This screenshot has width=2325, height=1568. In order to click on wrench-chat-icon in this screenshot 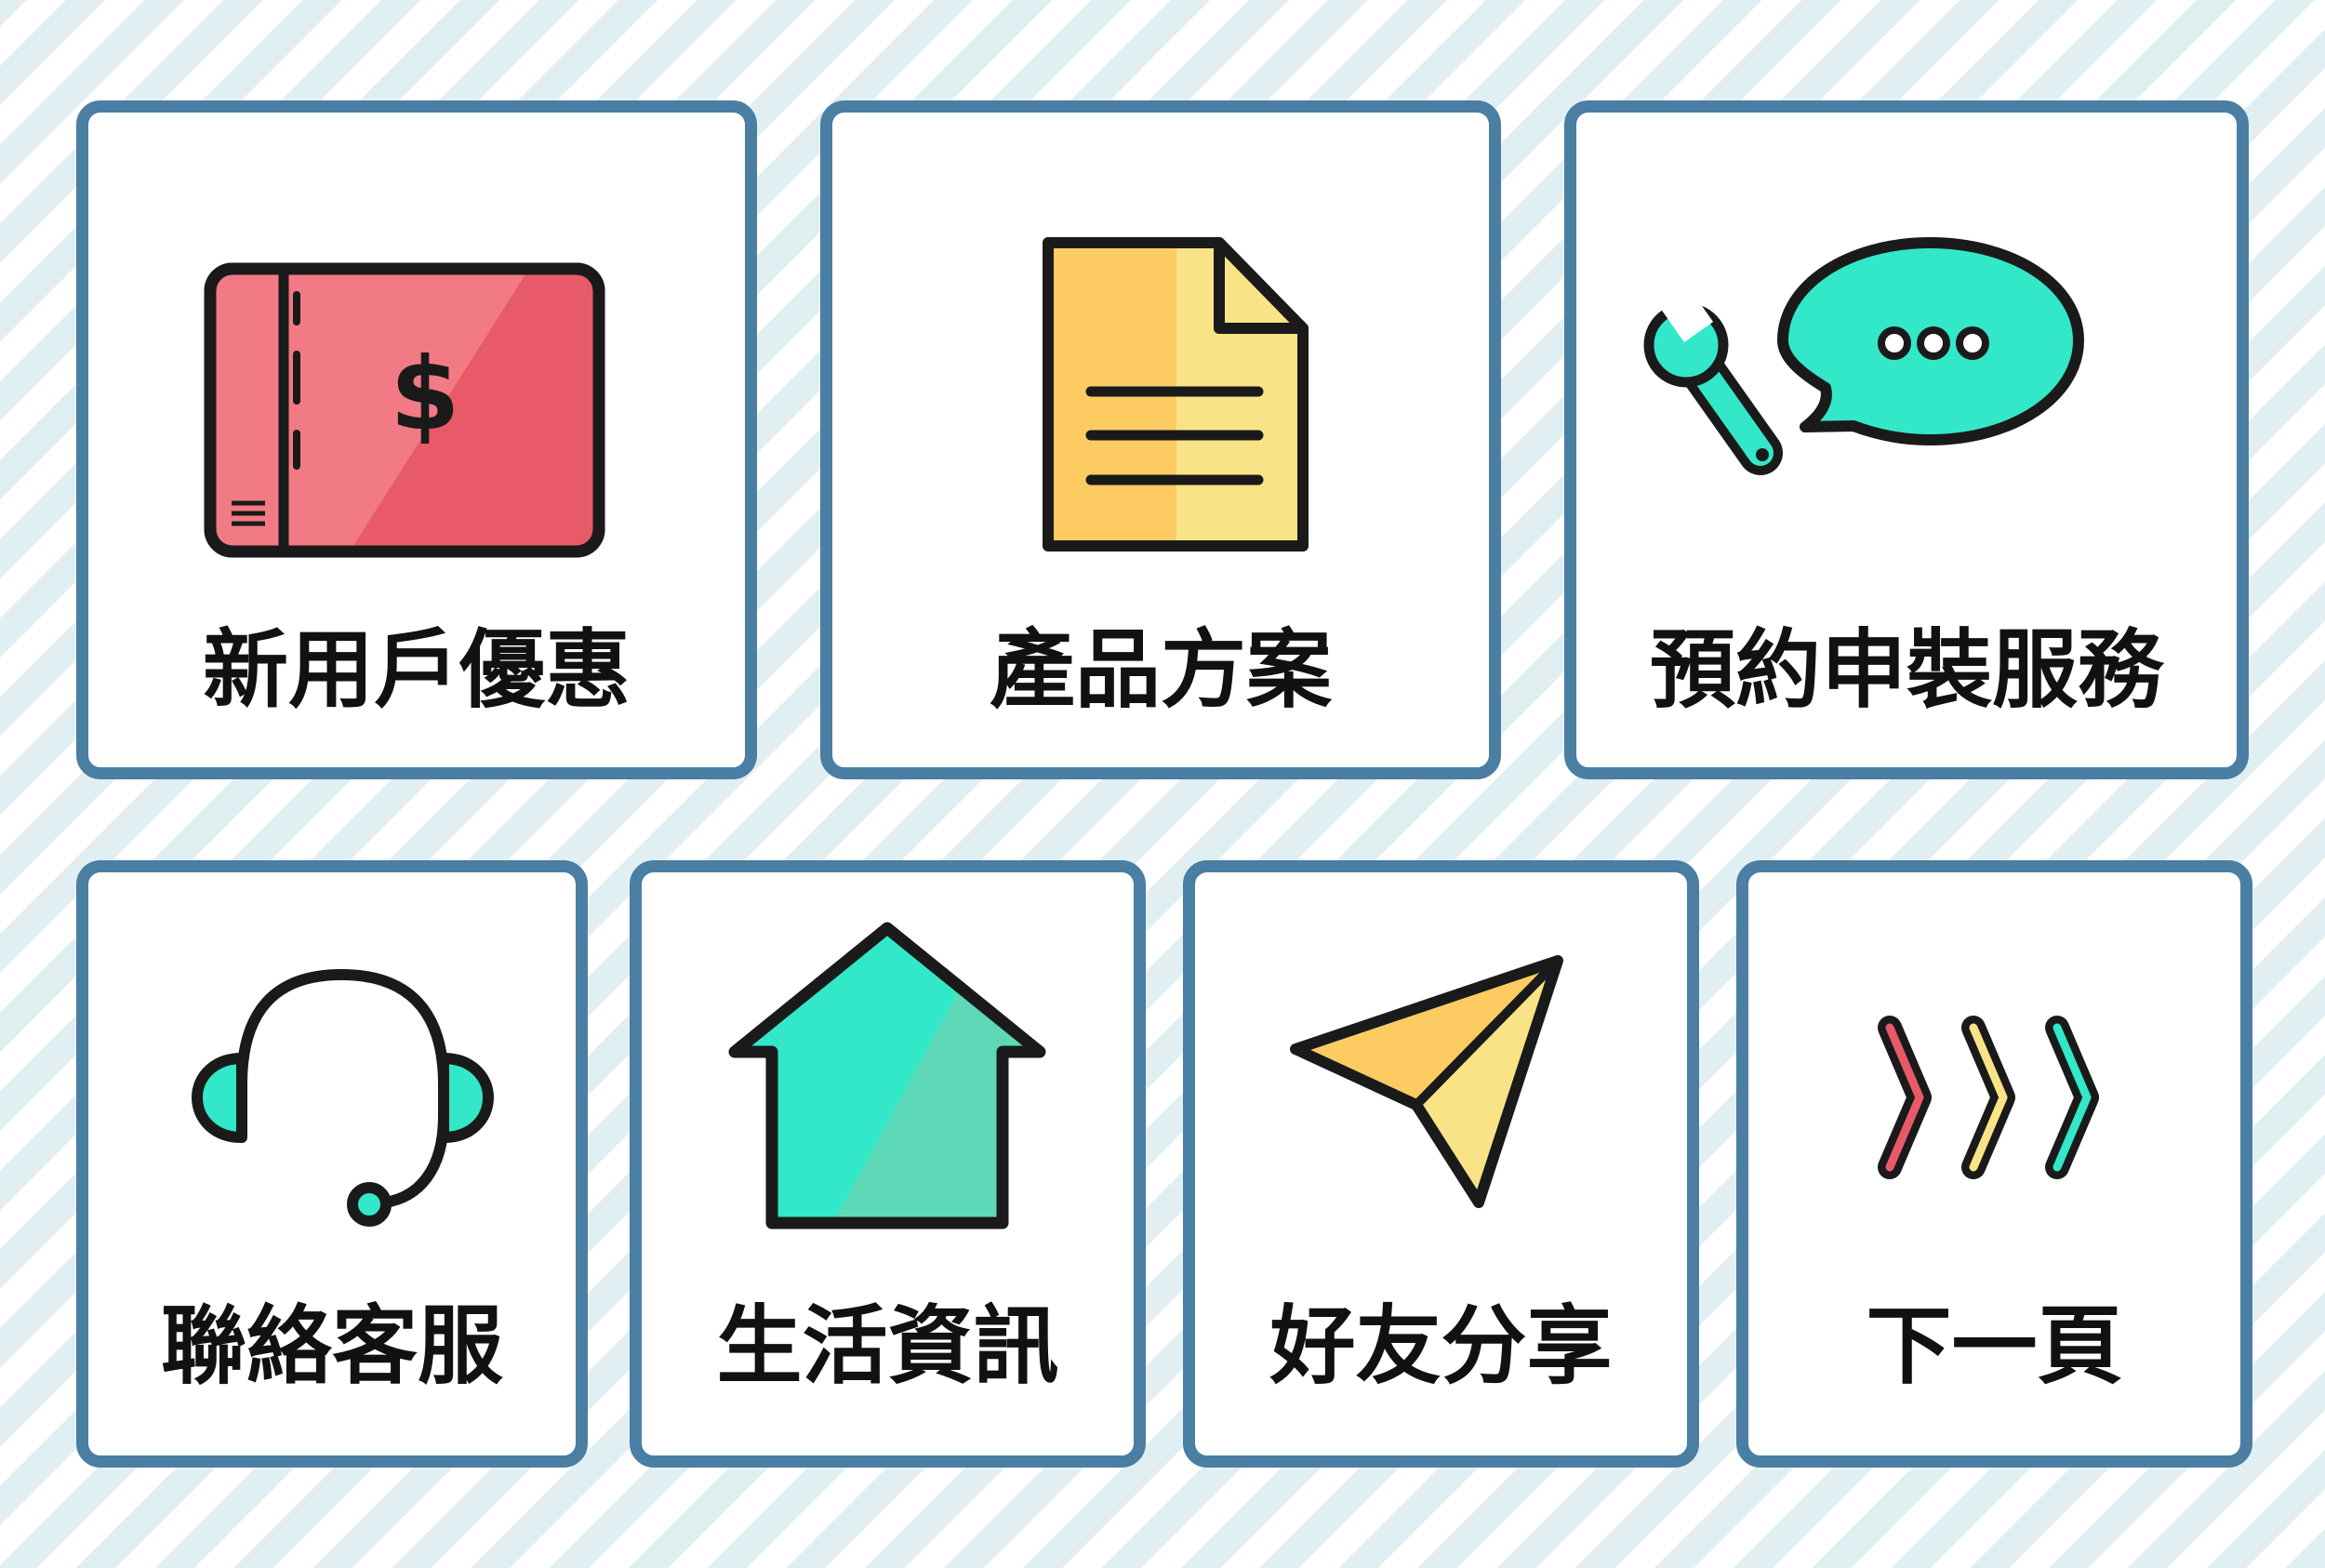, I will do `click(1863, 356)`.